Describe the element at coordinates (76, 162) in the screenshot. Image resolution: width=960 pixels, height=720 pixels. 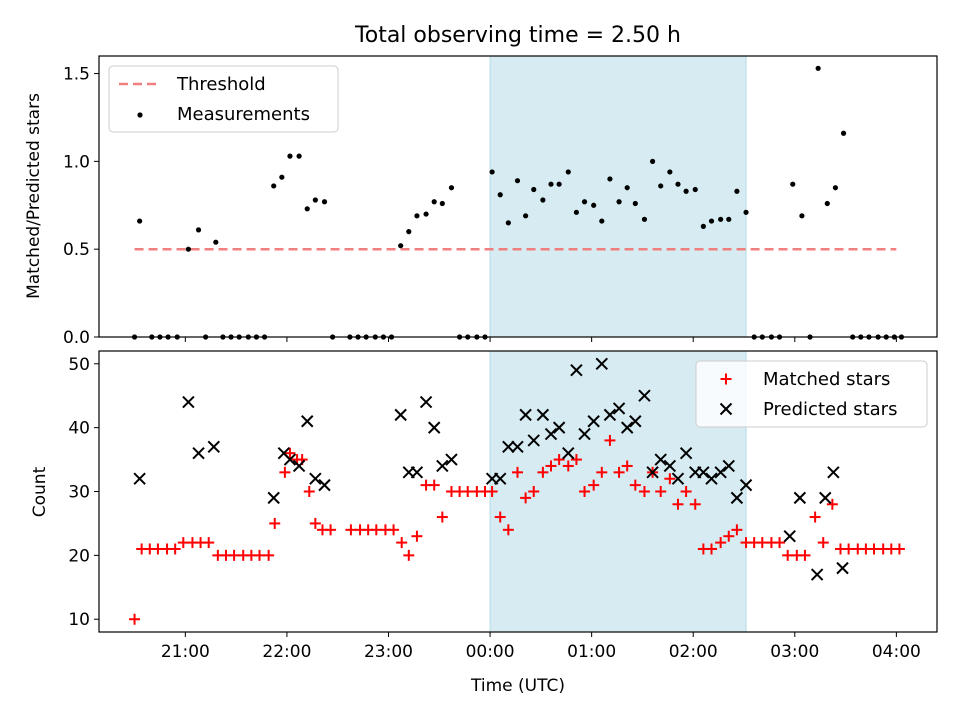
I see `ratio-y-tick-label: 1.0` at that location.